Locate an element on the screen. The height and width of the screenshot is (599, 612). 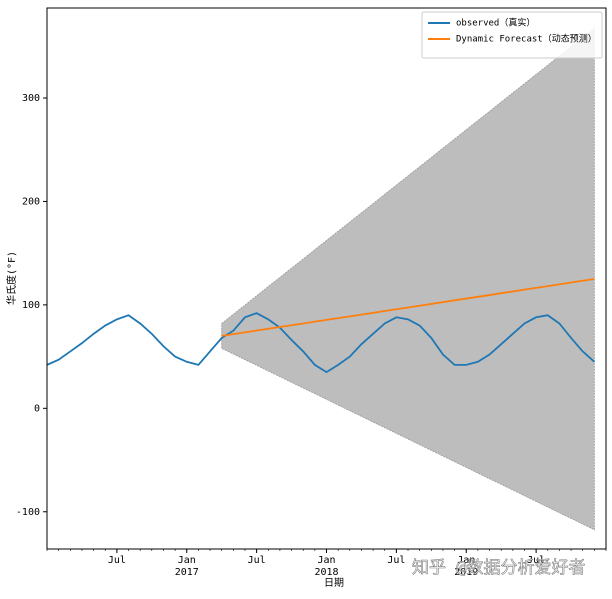
y-axis-label: 华氏度(°F) is located at coordinates (11, 278).